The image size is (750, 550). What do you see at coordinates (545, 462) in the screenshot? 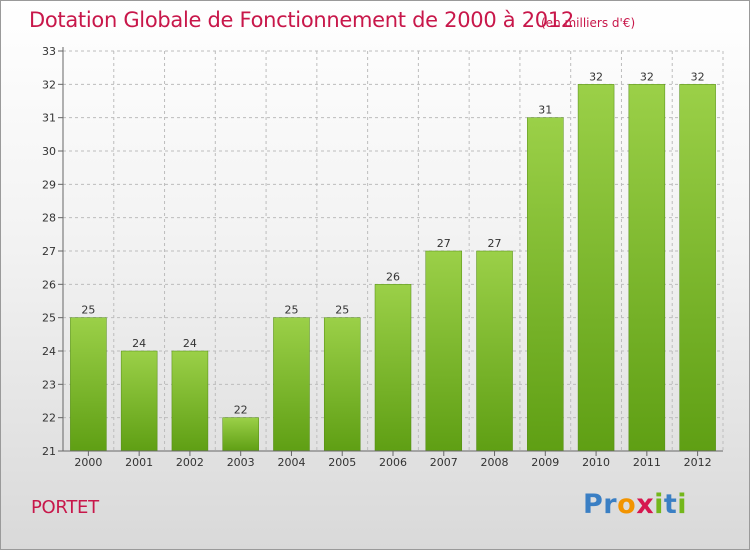
I see `x-tick-label-2009: 2009` at bounding box center [545, 462].